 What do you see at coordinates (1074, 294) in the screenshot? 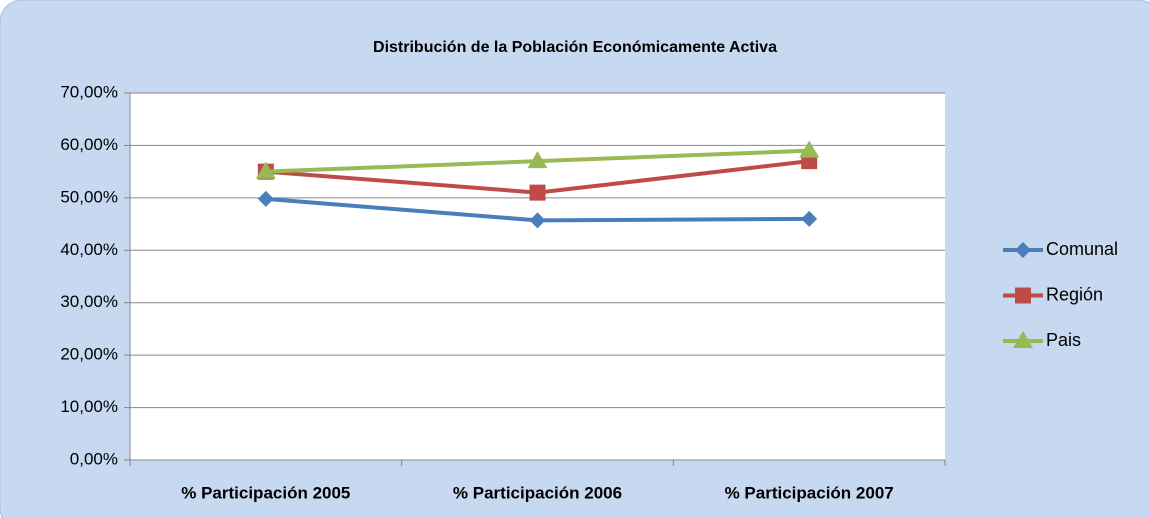
I see `legend-label: Región` at bounding box center [1074, 294].